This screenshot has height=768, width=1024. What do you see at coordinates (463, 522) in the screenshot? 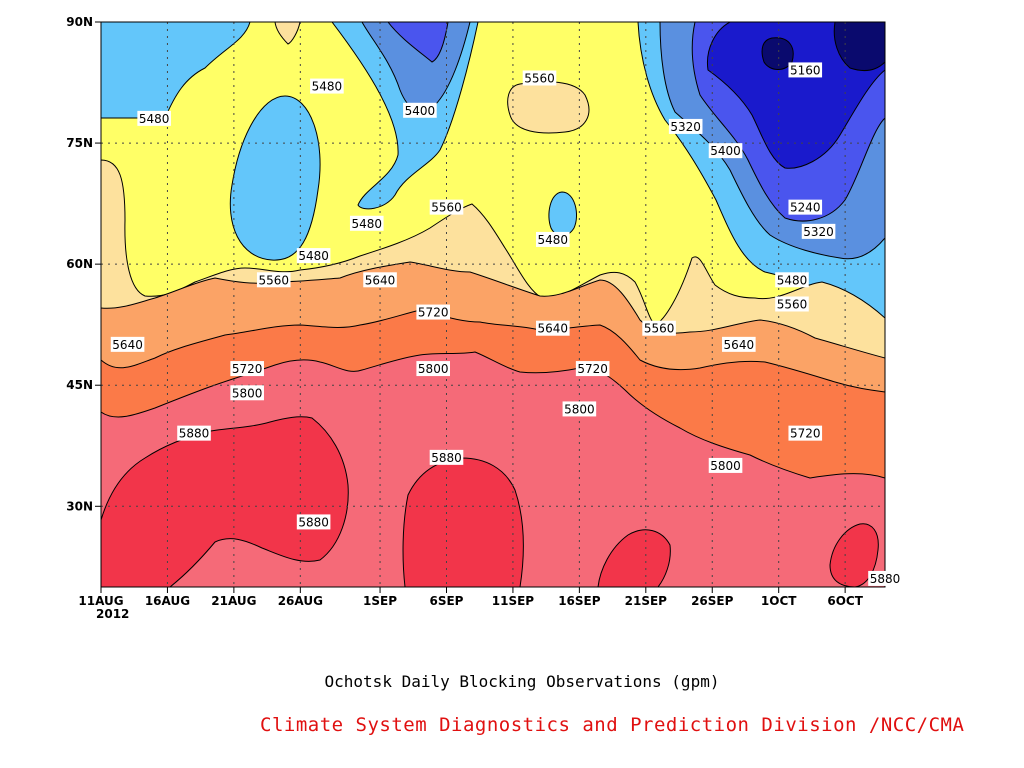
I see `band-above-5880-central` at bounding box center [463, 522].